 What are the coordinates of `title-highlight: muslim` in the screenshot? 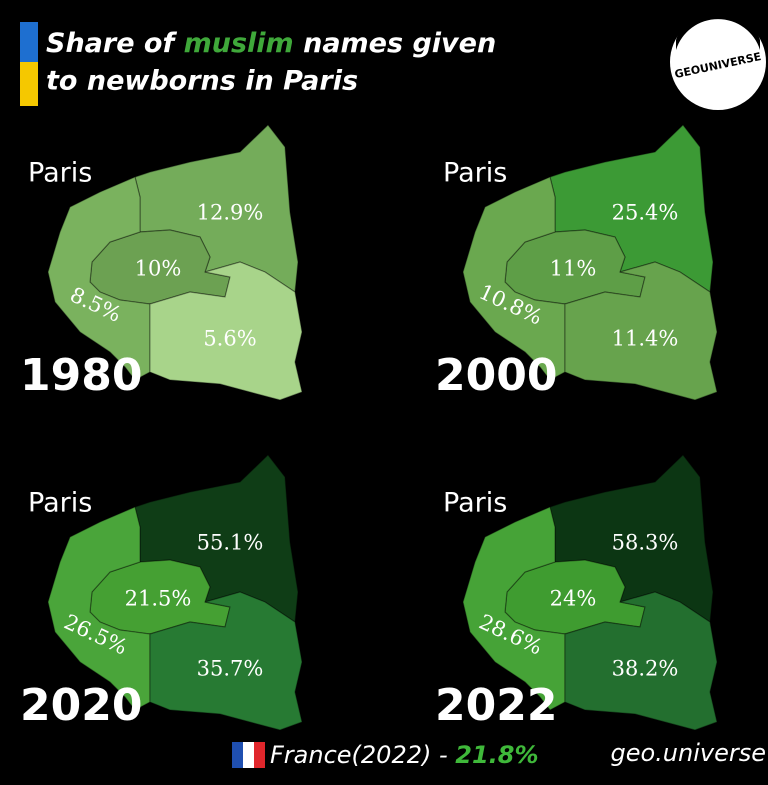 It's located at (239, 43).